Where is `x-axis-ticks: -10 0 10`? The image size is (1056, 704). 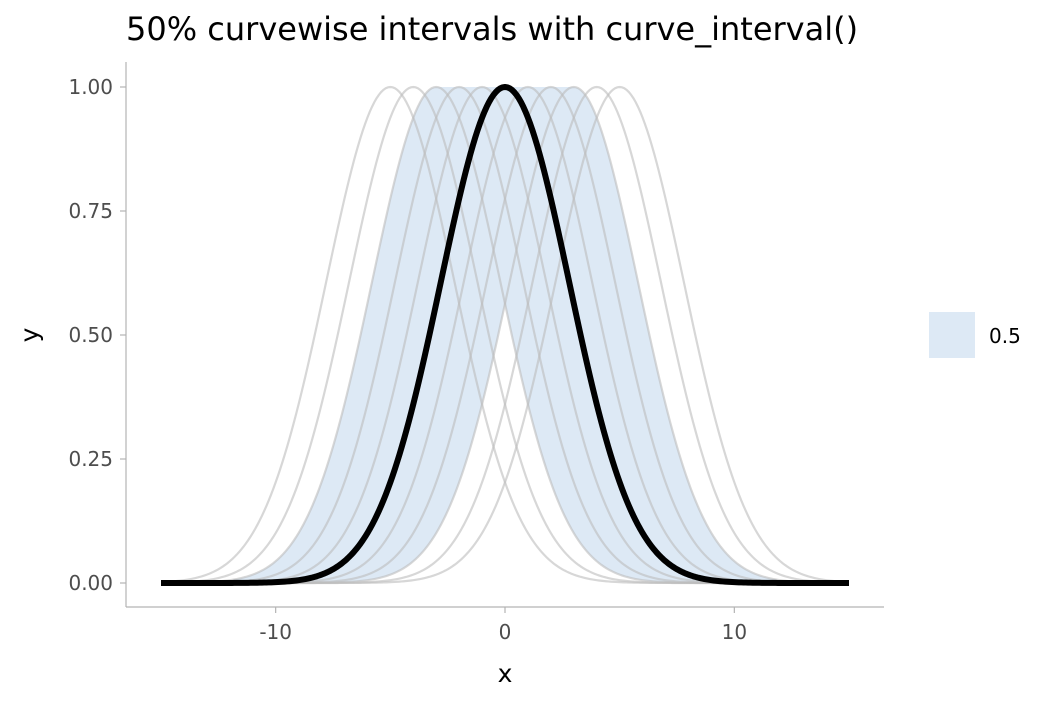
x-axis-ticks: -10 0 10 is located at coordinates (503, 625).